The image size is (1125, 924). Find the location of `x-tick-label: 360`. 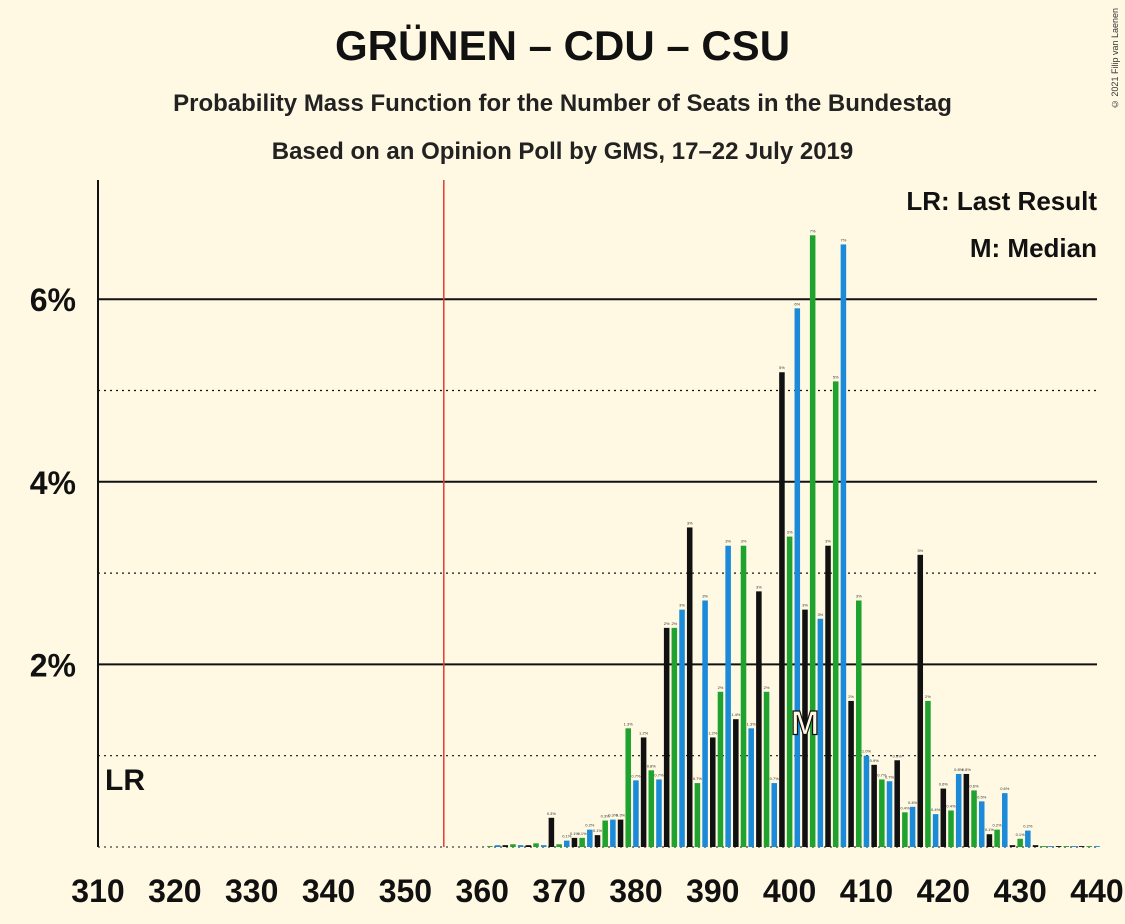

x-tick-label: 360 is located at coordinates (482, 891).